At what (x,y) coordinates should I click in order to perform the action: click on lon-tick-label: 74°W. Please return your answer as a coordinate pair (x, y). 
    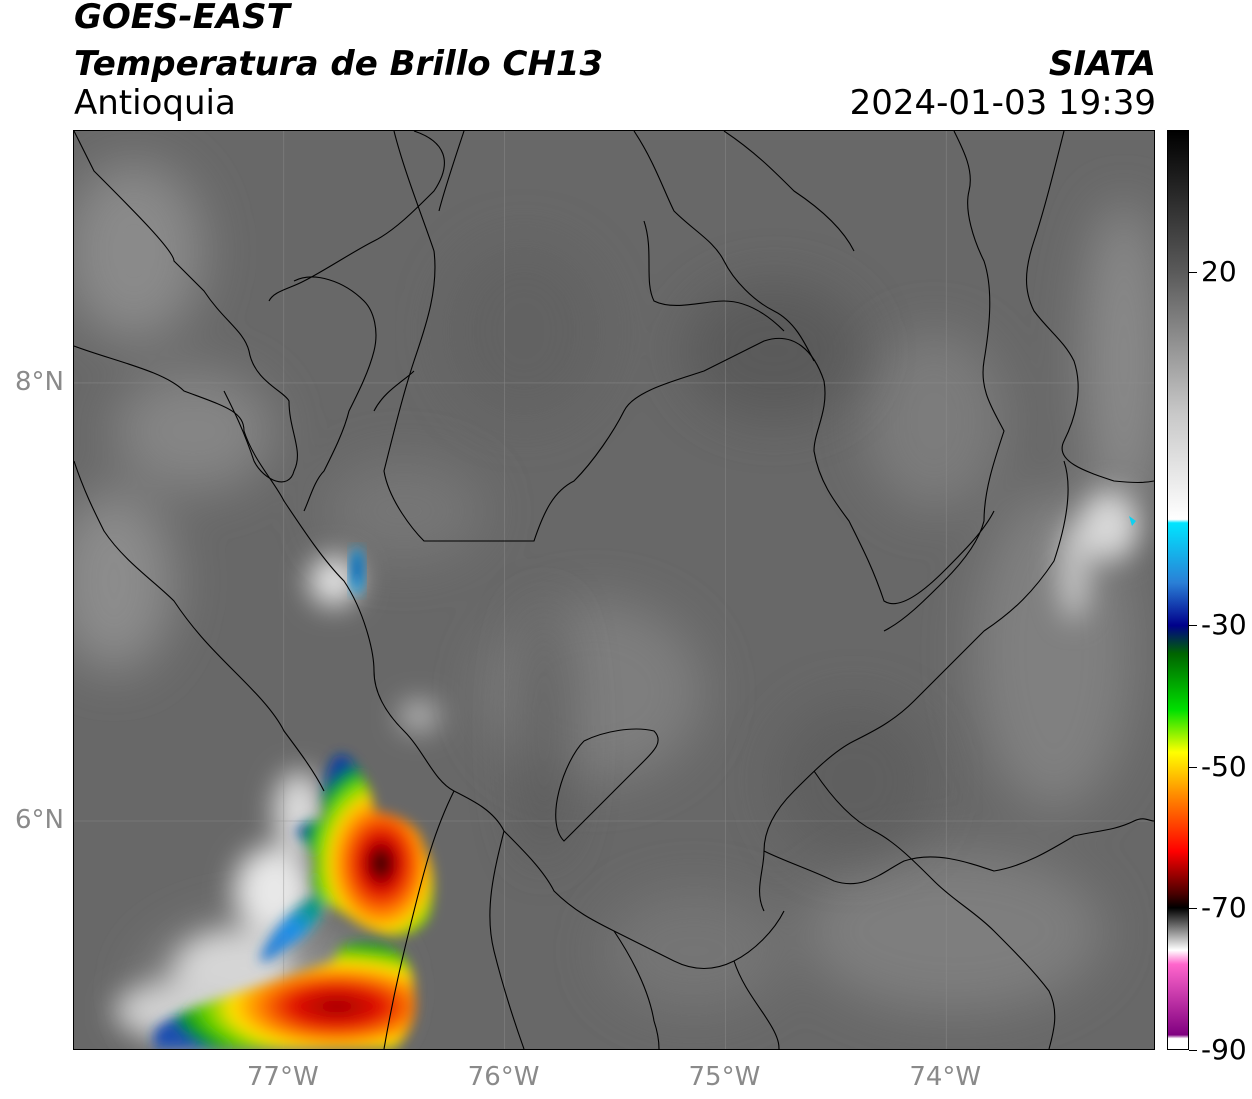
    Looking at the image, I should click on (945, 1077).